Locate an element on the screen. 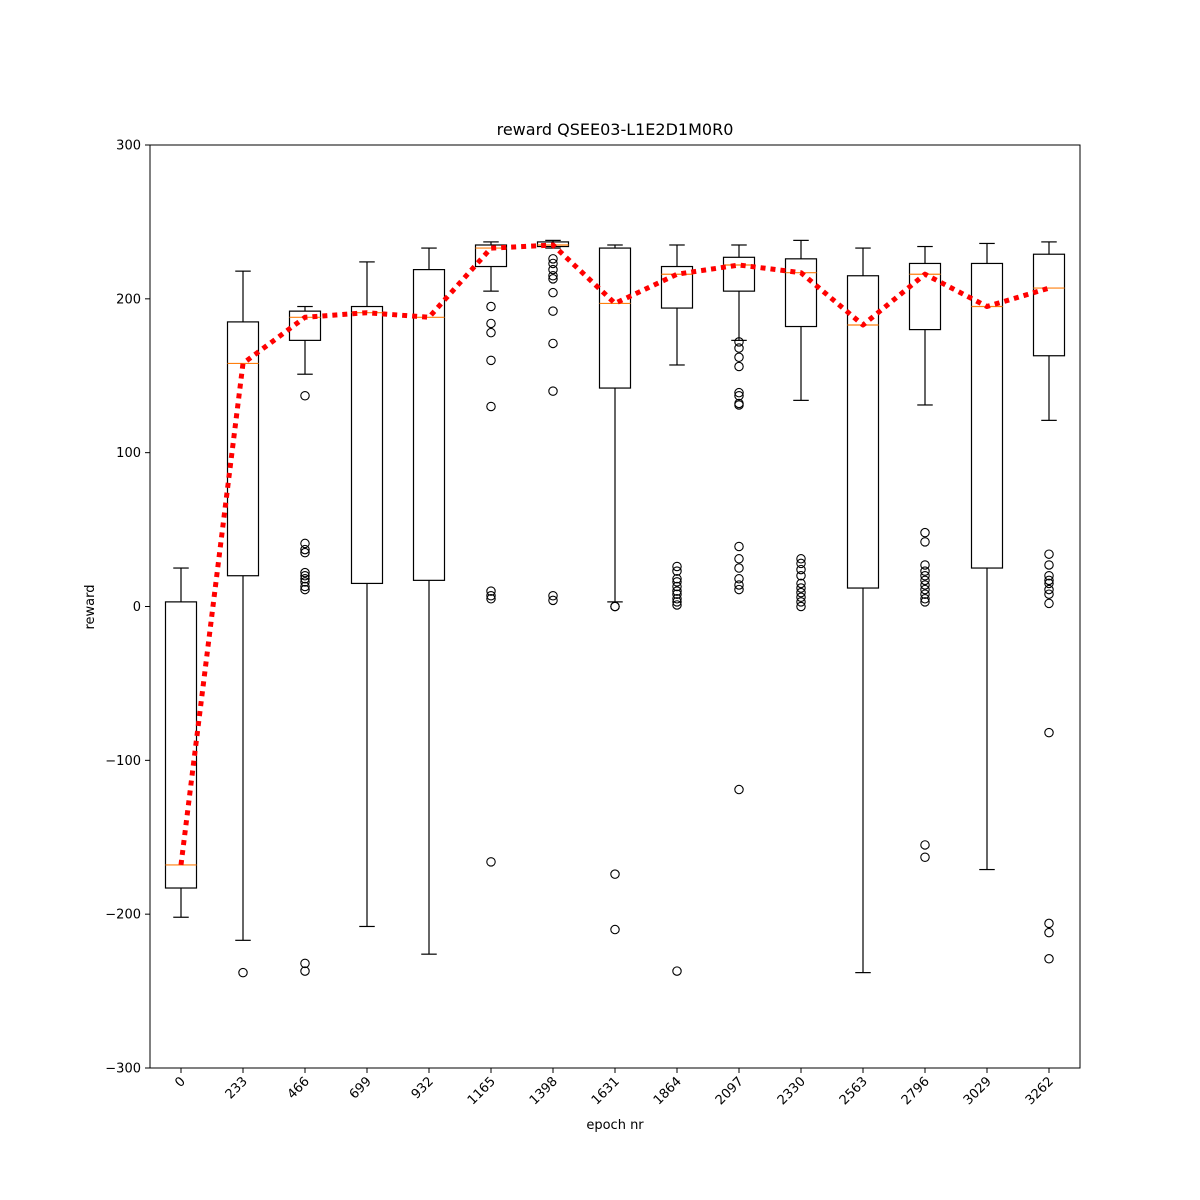  y-tick-label: 0 is located at coordinates (137, 607).